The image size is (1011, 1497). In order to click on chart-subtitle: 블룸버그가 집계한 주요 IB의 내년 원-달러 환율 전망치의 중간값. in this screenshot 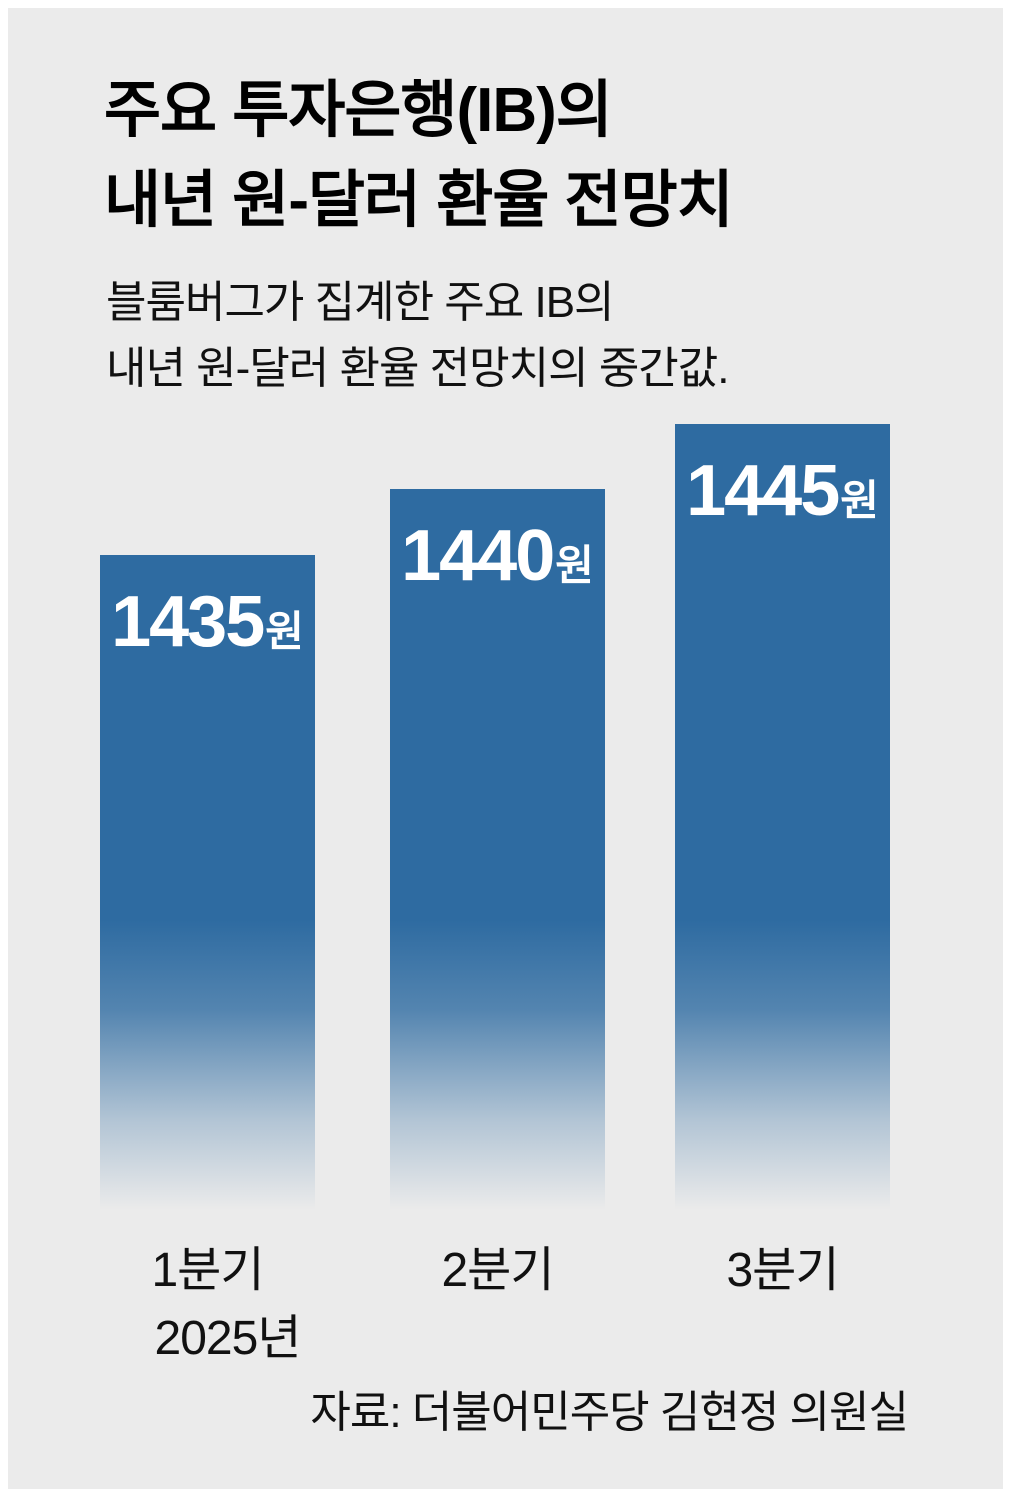, I will do `click(417, 336)`.